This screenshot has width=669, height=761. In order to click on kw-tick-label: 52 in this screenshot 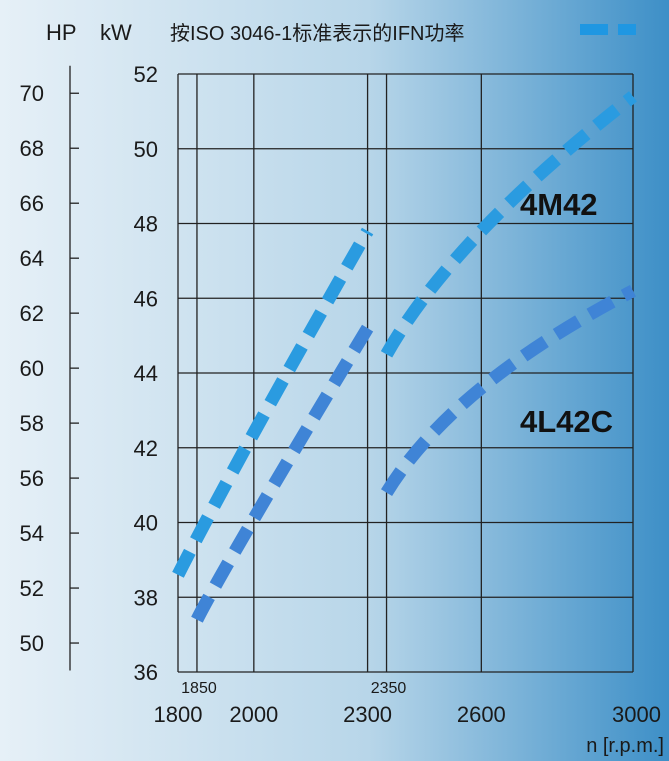, I will do `click(146, 74)`.